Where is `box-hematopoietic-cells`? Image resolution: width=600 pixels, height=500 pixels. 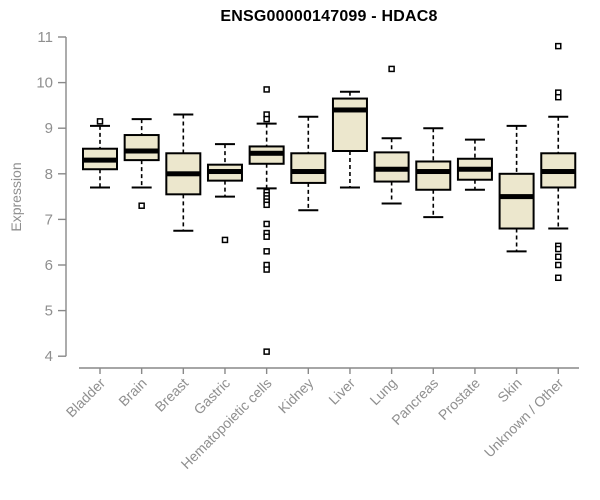
box-hematopoietic-cells is located at coordinates (266, 220).